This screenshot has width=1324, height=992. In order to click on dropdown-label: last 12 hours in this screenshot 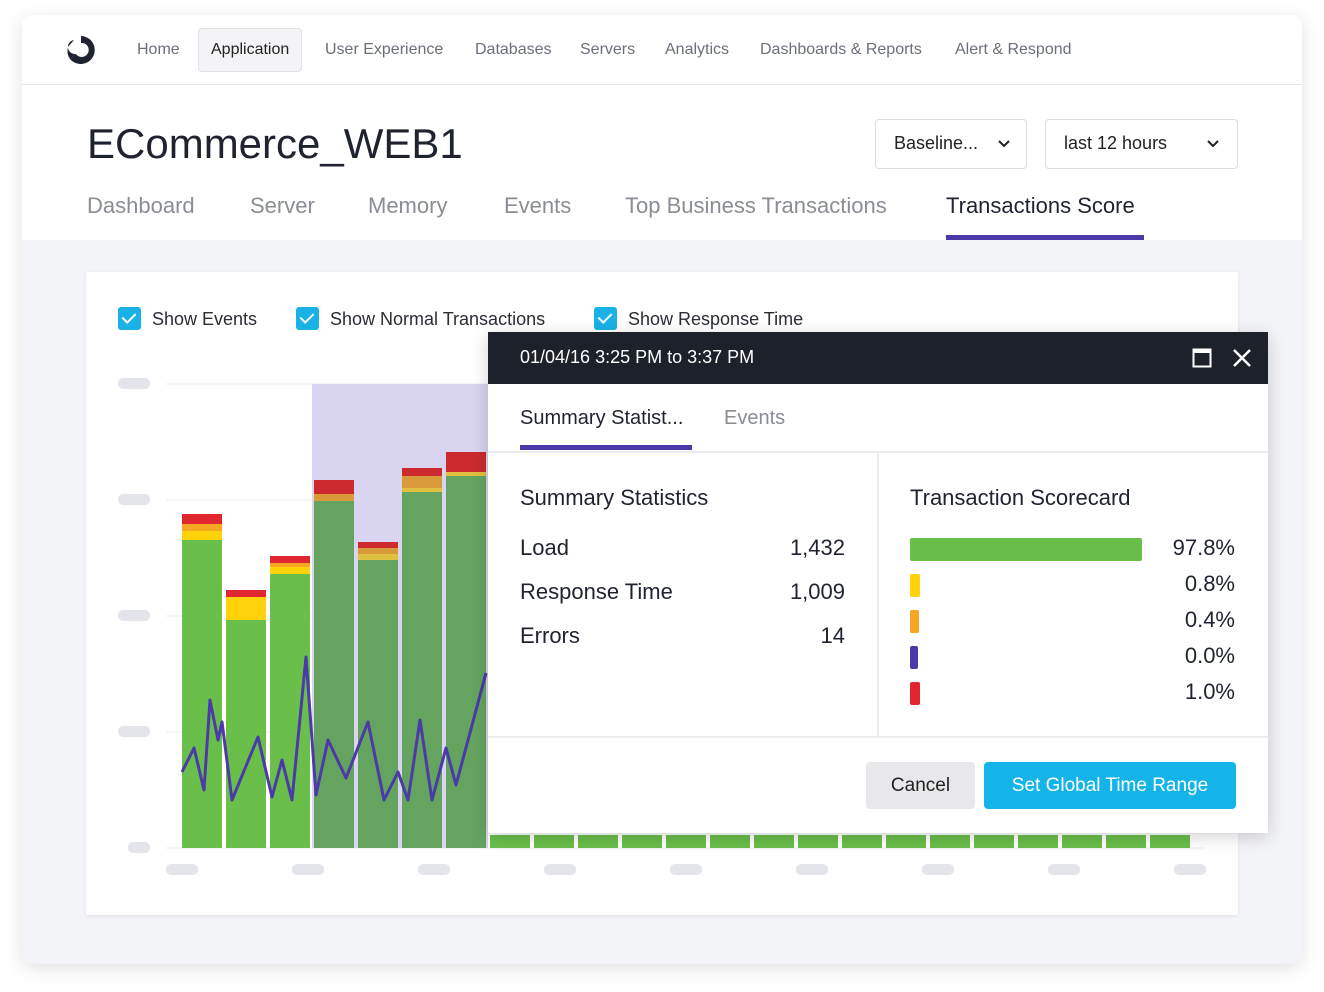, I will do `click(1116, 143)`.